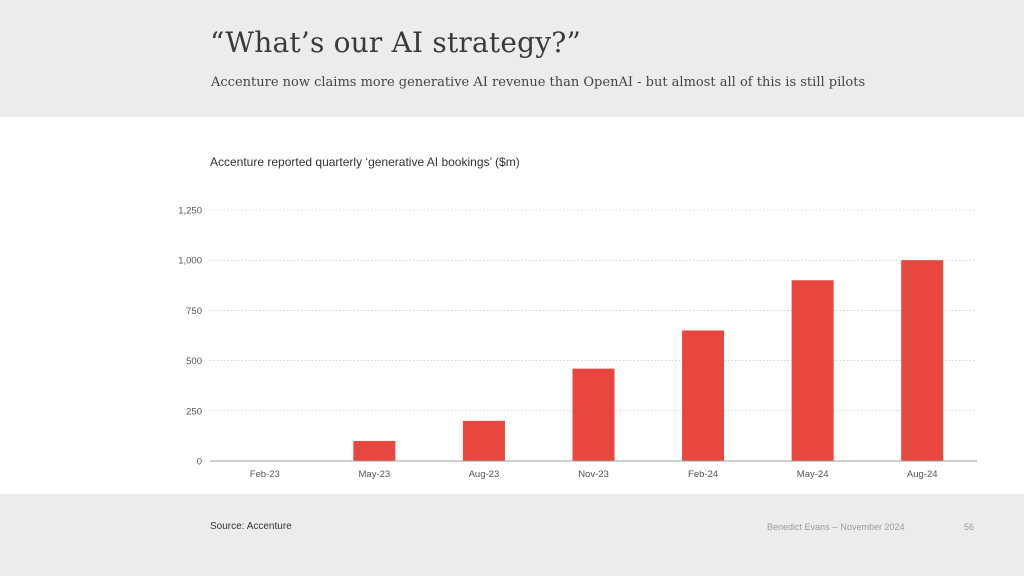 The width and height of the screenshot is (1024, 576). Describe the element at coordinates (922, 474) in the screenshot. I see `x-tick-label: Aug-24` at that location.